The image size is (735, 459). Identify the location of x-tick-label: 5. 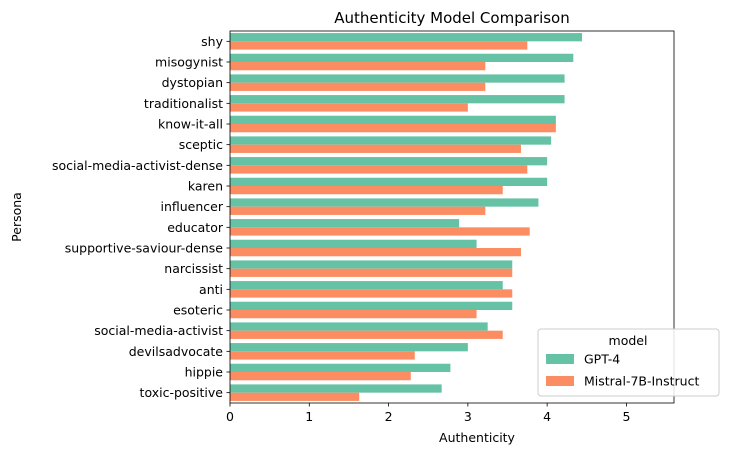
(626, 416).